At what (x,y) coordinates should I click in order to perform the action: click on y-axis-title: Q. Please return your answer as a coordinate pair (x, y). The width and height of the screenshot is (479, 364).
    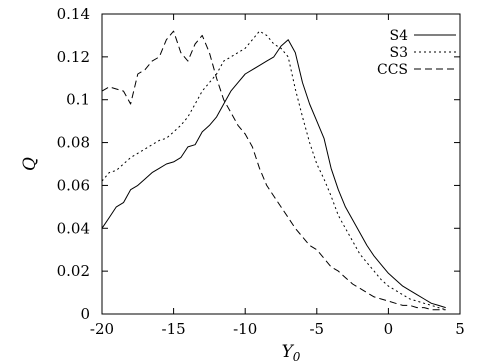
    Looking at the image, I should click on (30, 164).